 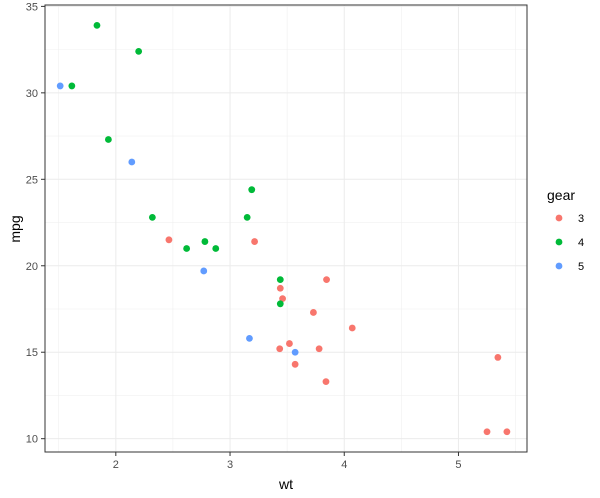 I want to click on legend-label-gear-3: 3, so click(x=581, y=219).